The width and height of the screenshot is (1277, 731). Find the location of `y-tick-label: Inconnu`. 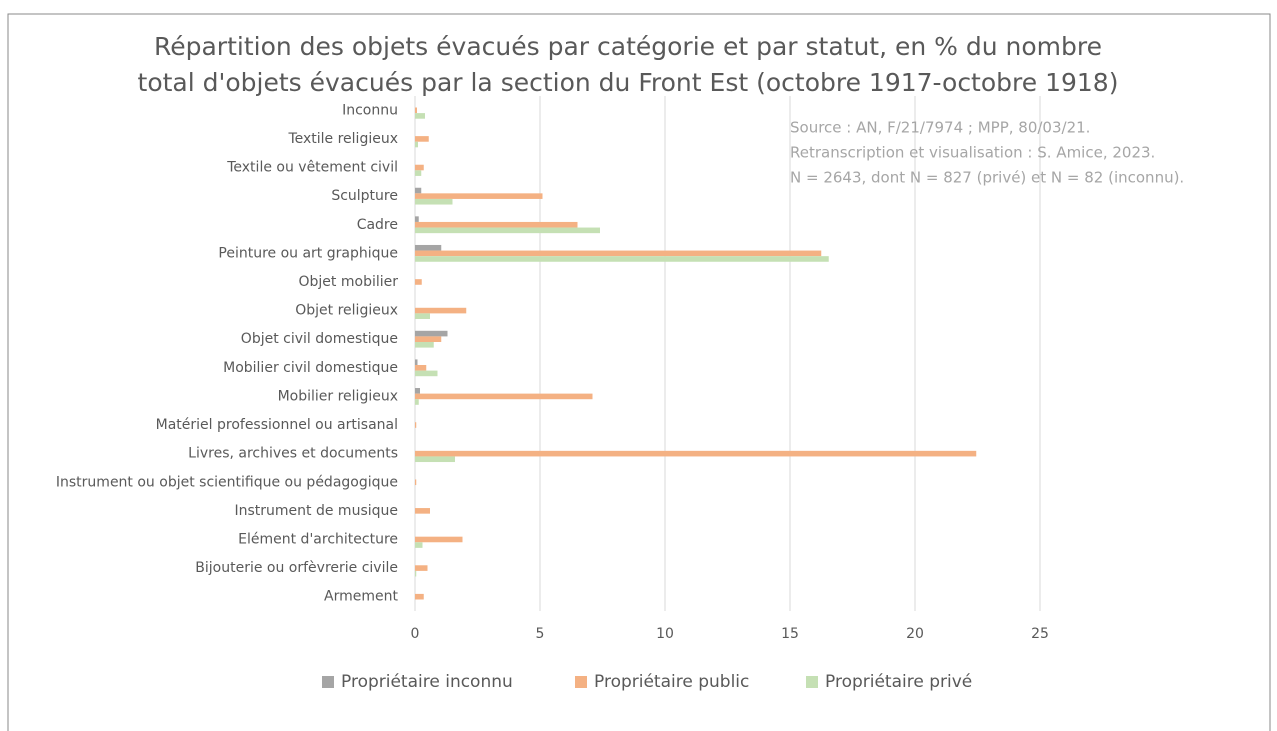

y-tick-label: Inconnu is located at coordinates (370, 110).